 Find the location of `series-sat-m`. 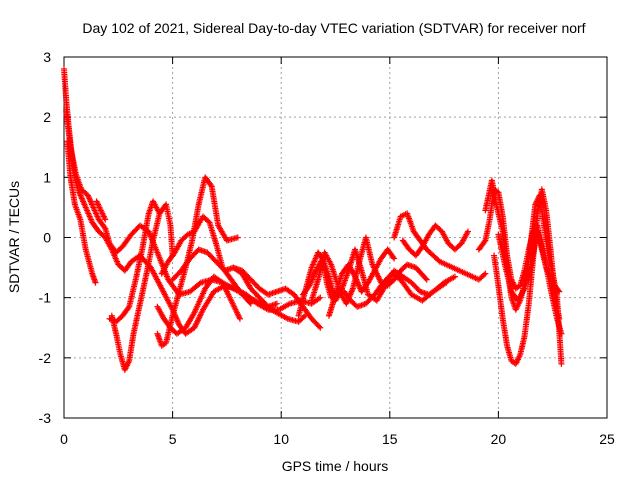

series-sat-m is located at coordinates (374, 275).